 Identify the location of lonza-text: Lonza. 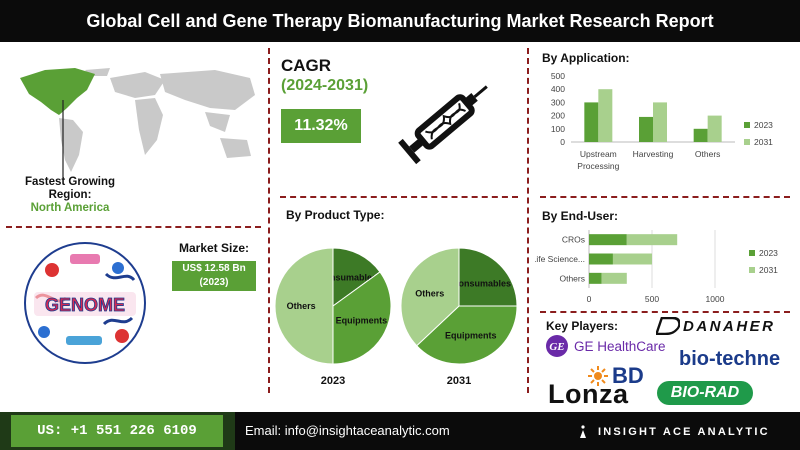
(588, 394).